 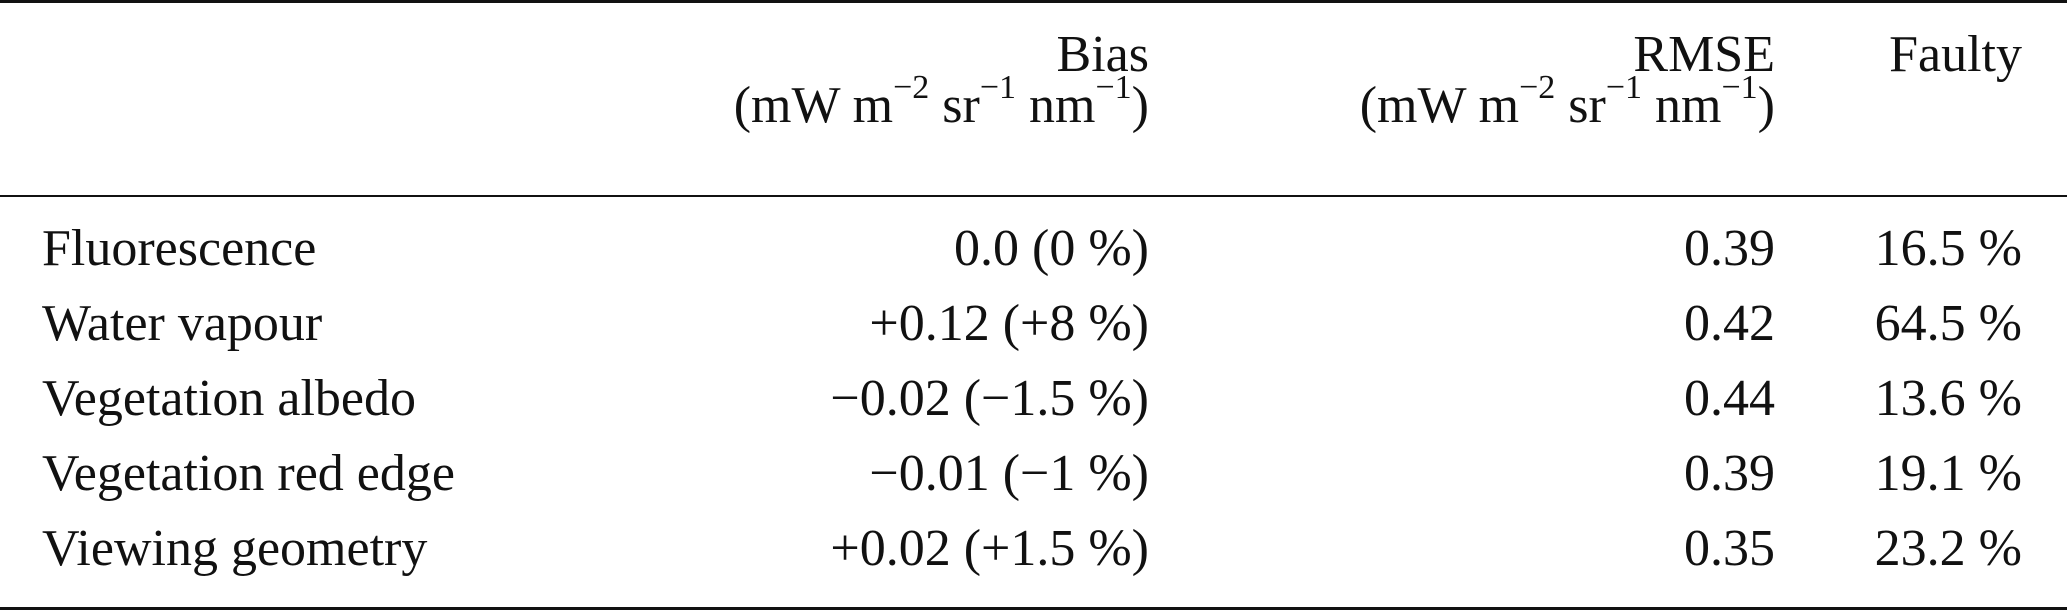 I want to click on bias-unit-mid1: sr, so click(x=954, y=105).